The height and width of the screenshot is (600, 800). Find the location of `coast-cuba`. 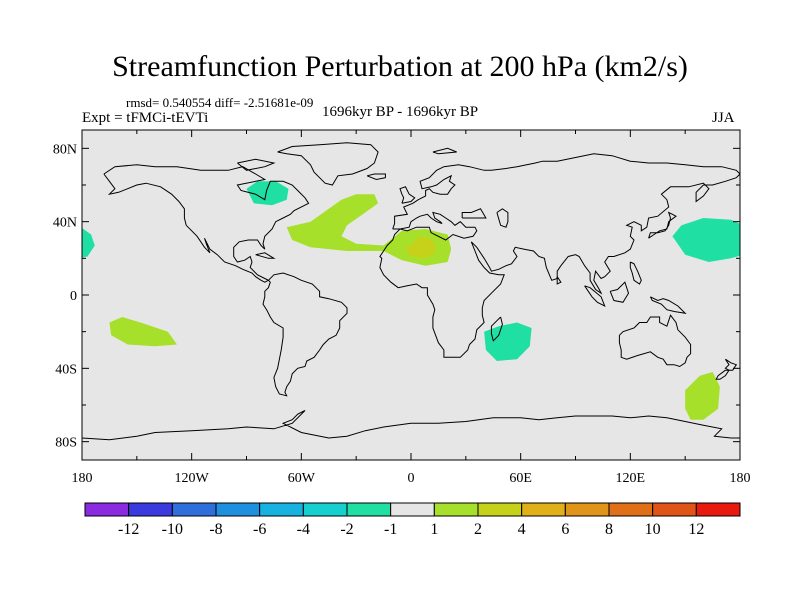

coast-cuba is located at coordinates (265, 255).